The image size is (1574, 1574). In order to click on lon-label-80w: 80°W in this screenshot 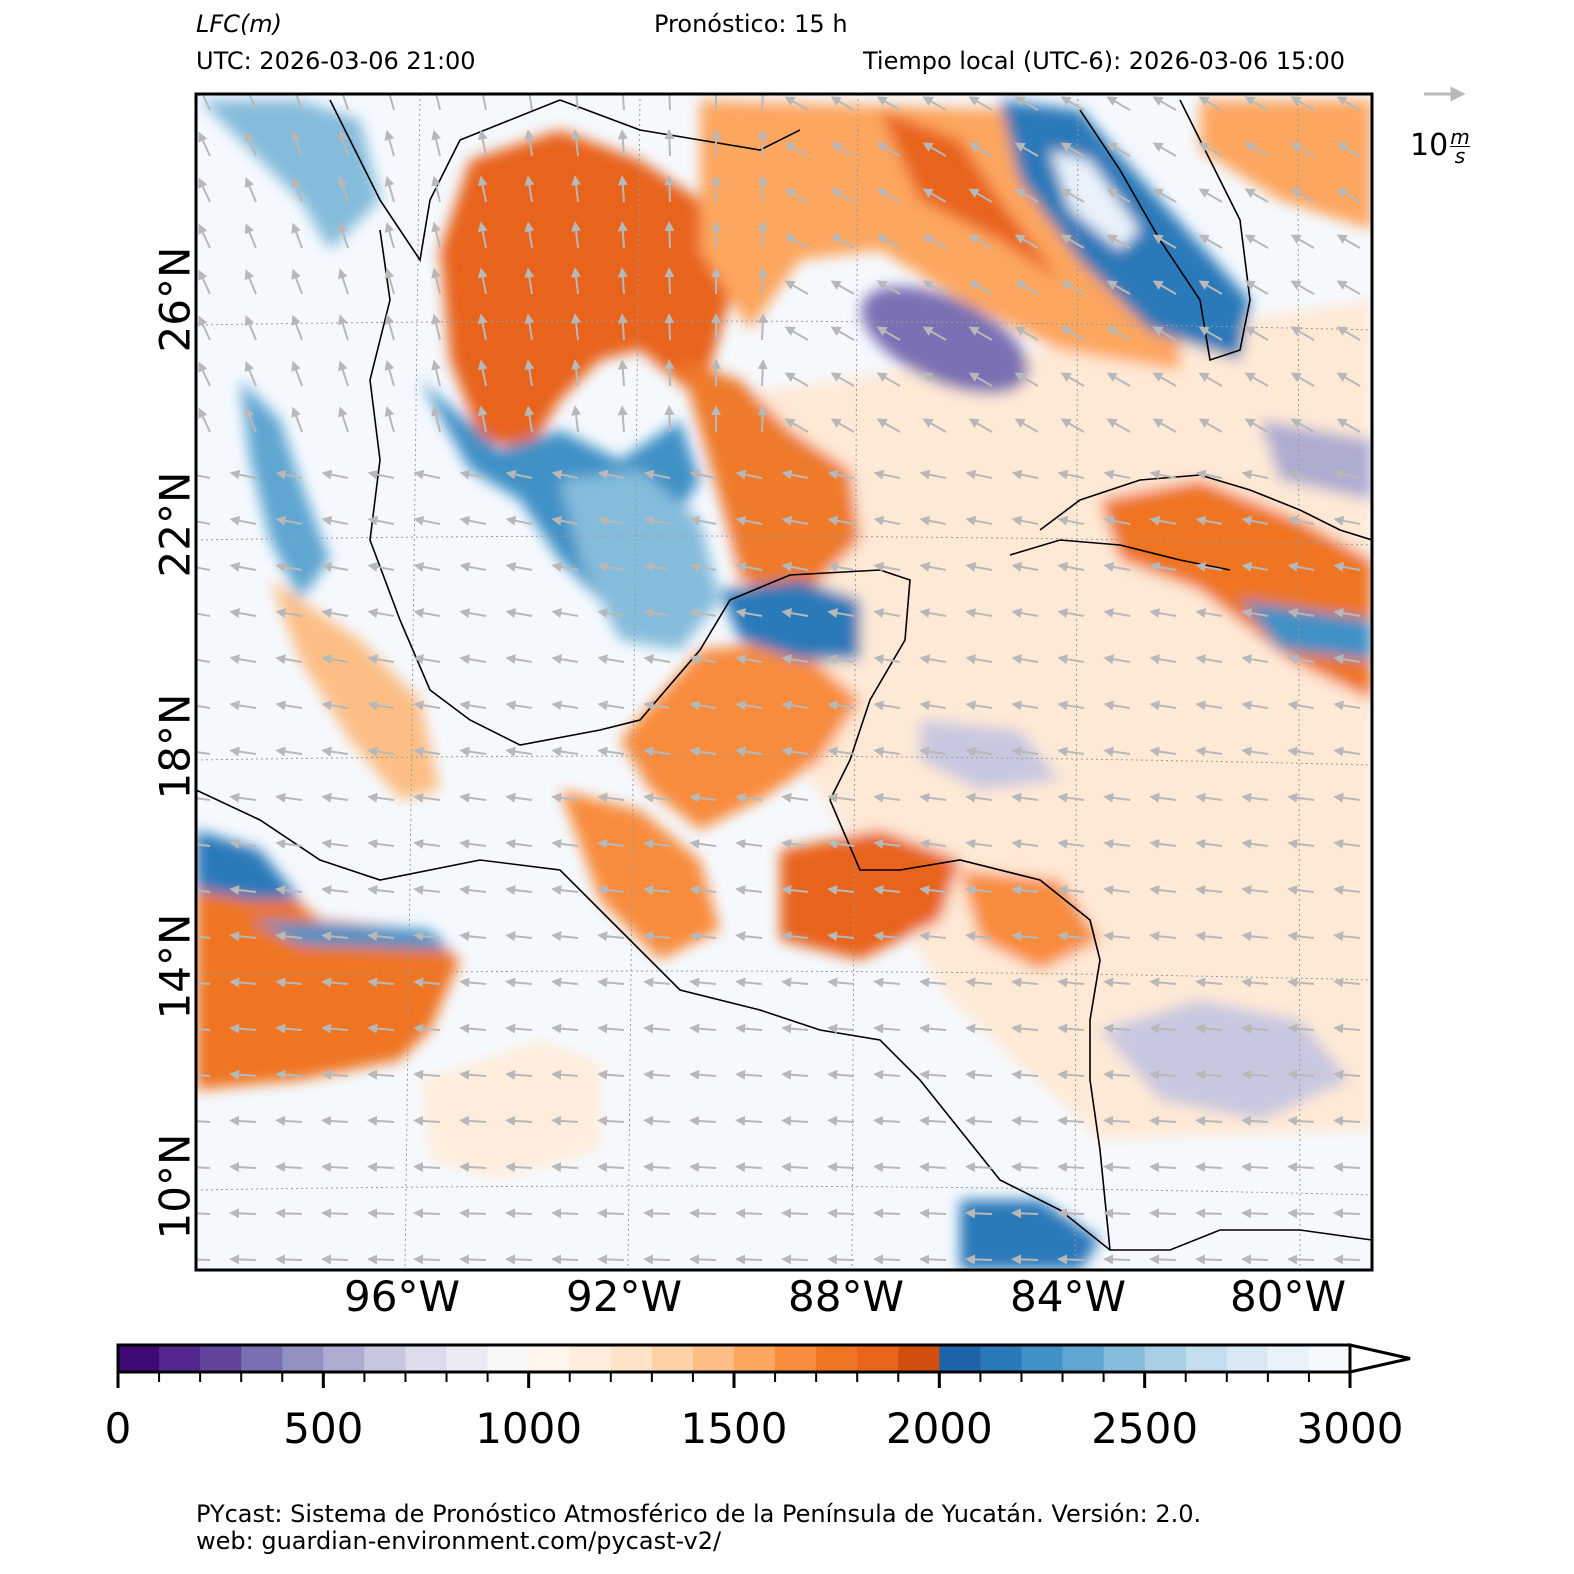, I will do `click(1288, 1296)`.